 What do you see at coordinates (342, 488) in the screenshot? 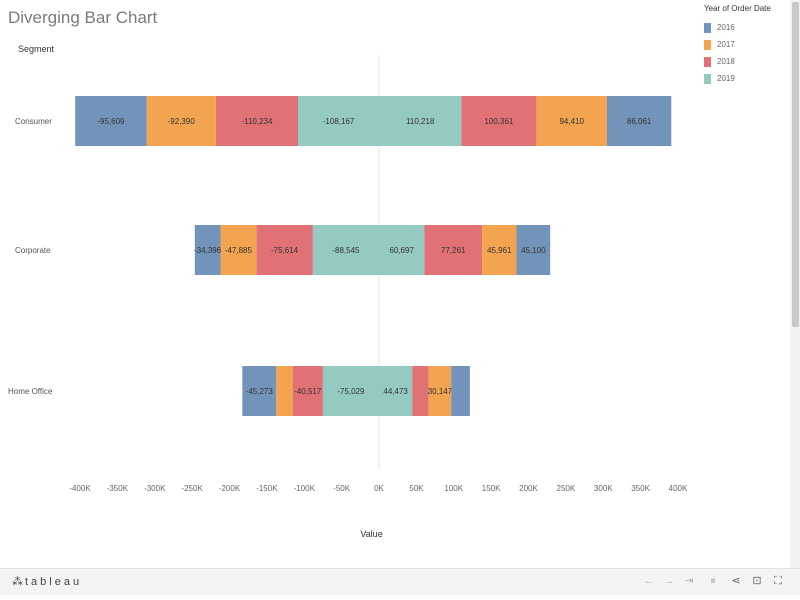
I see `x-tick-label: -50K` at bounding box center [342, 488].